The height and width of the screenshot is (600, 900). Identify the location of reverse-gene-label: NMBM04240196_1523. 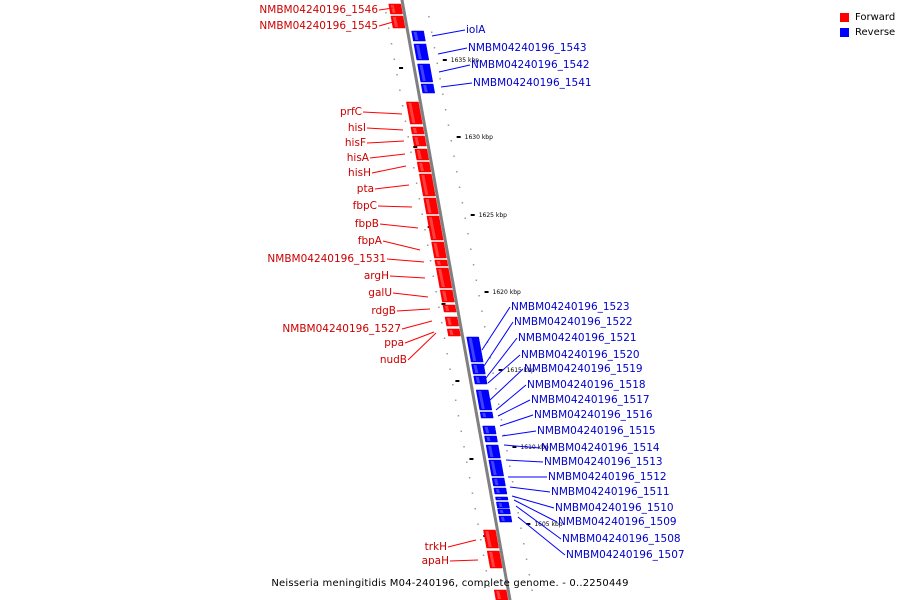
(570, 307).